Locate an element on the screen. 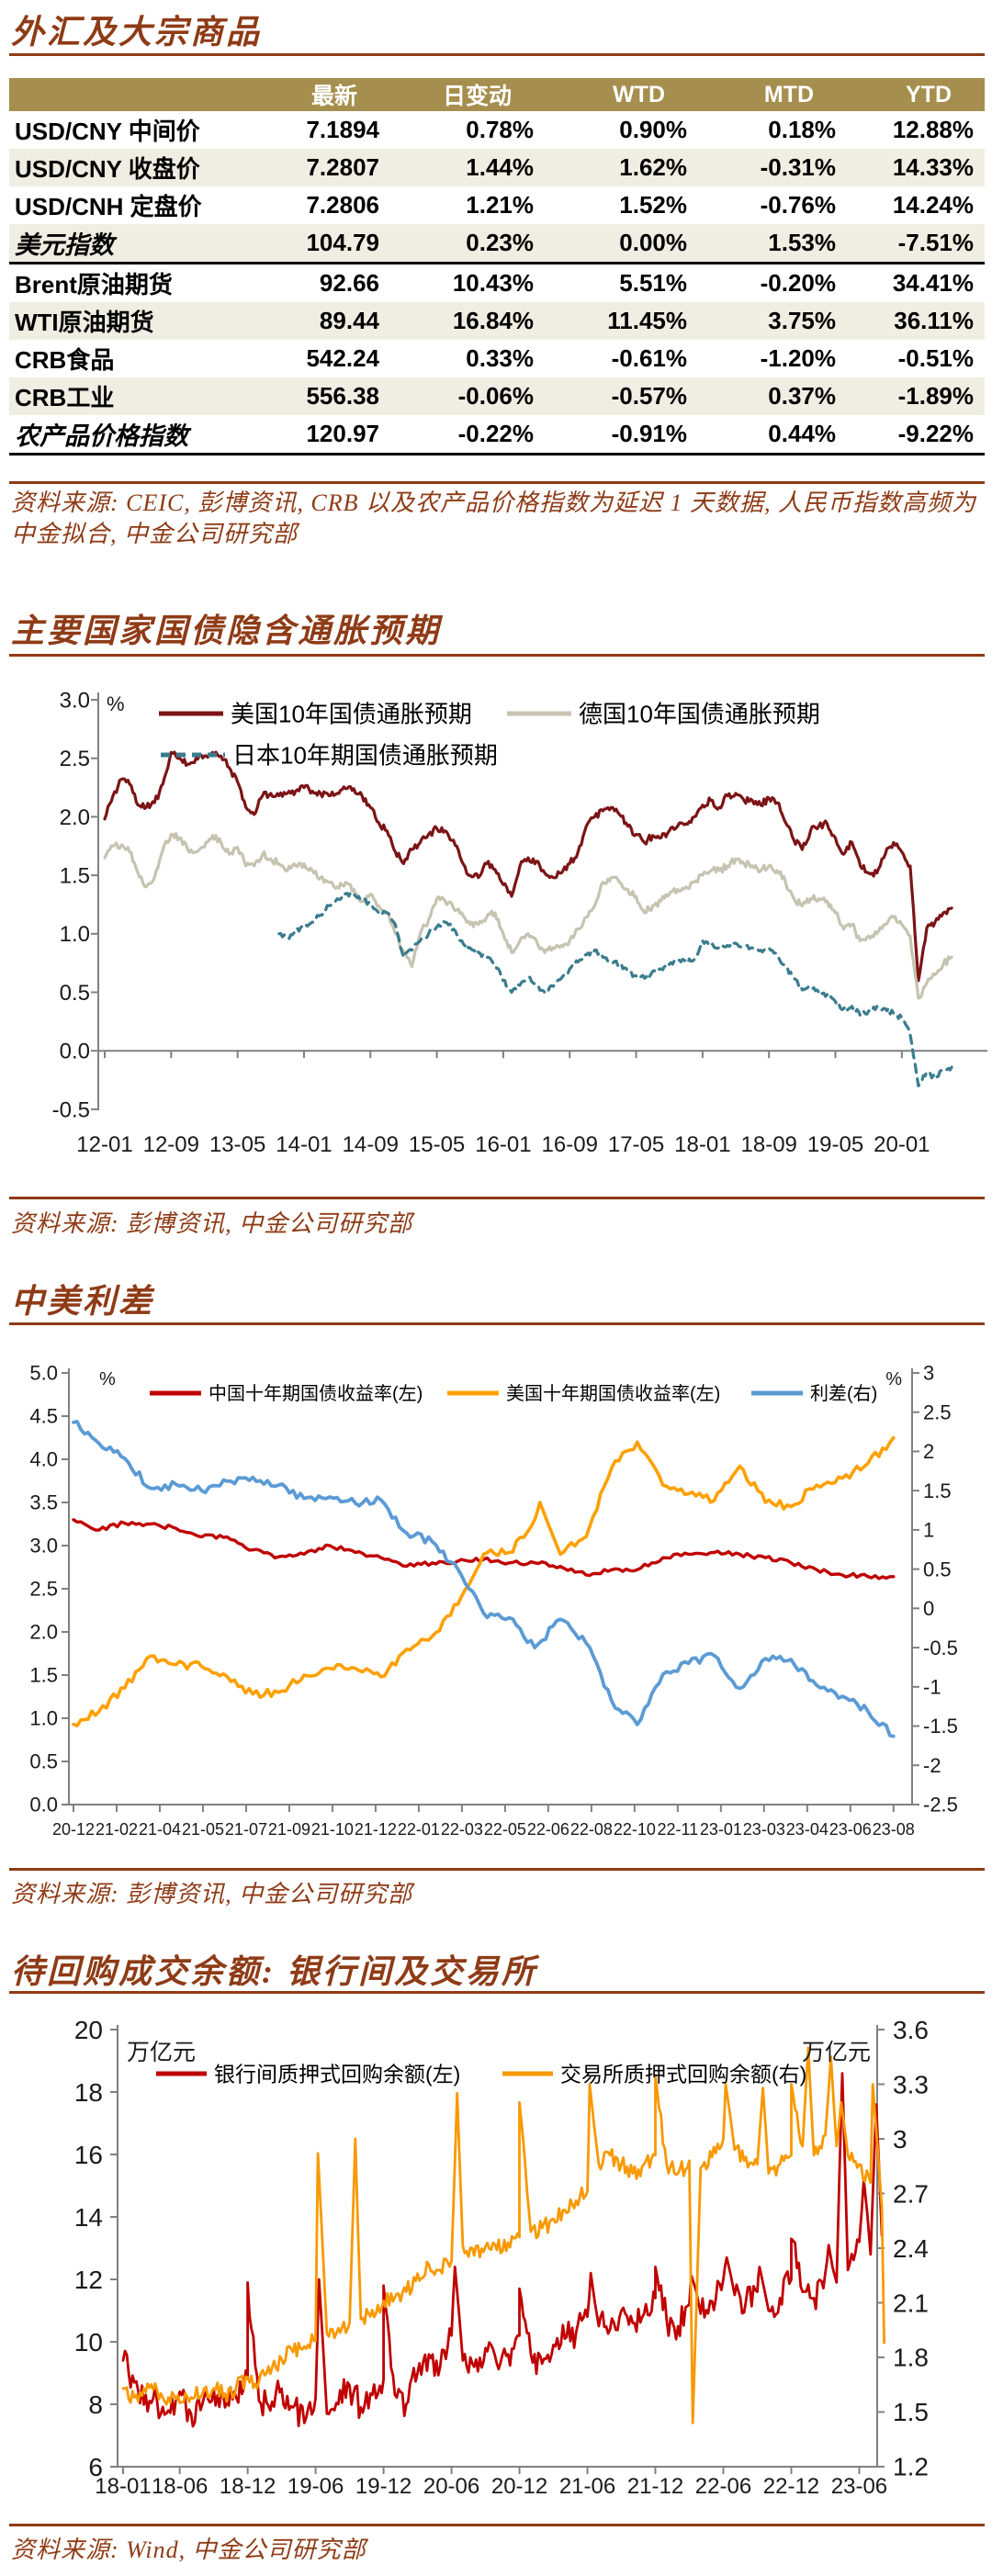 This screenshot has width=992, height=2576. table-cell: -0.61% is located at coordinates (649, 358).